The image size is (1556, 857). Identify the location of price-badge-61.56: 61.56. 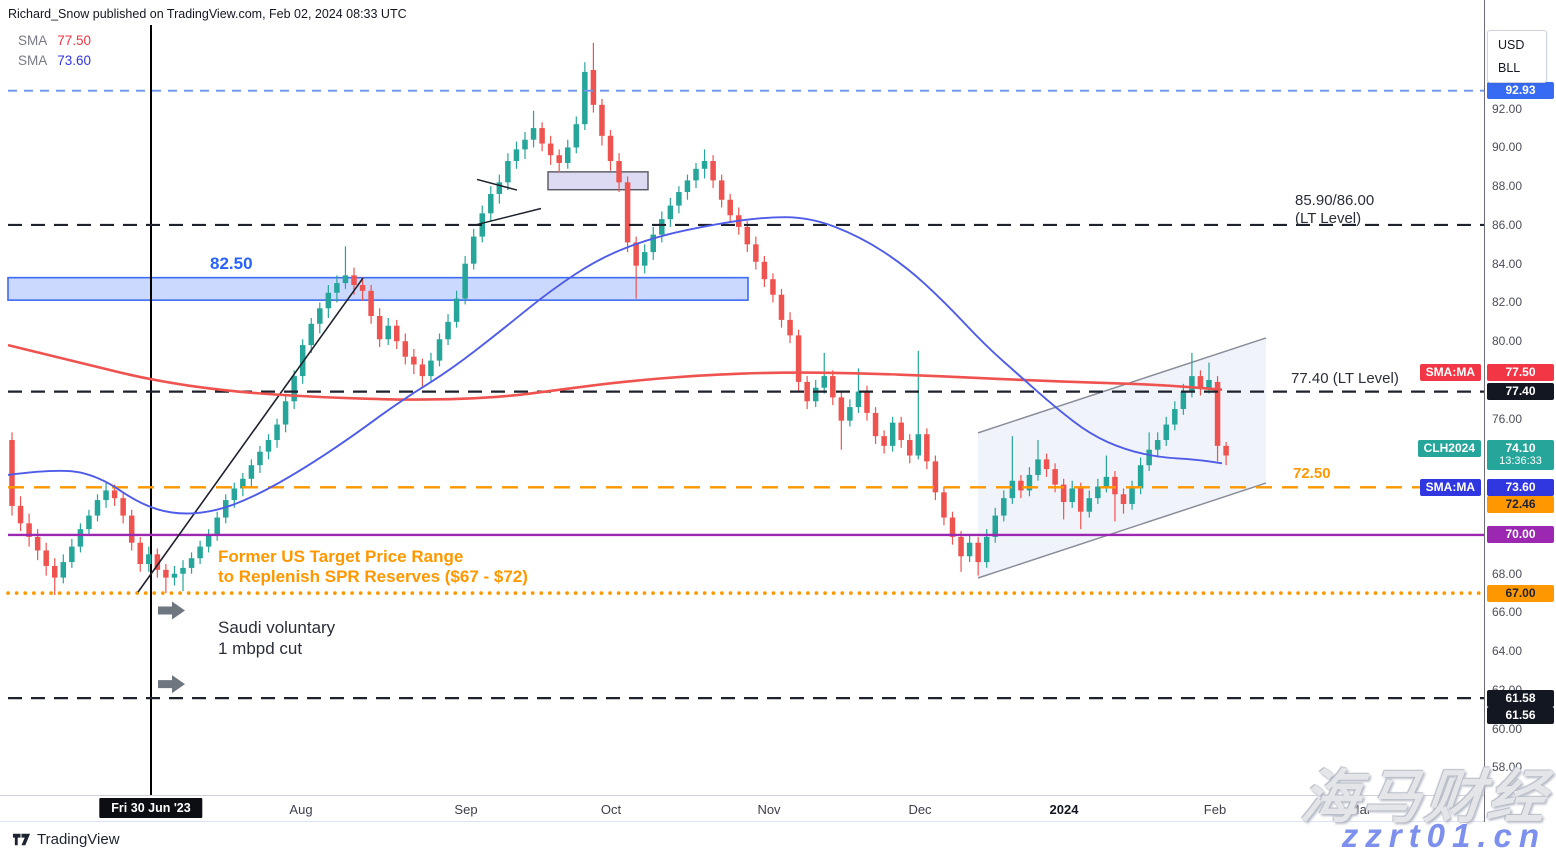
(1520, 715).